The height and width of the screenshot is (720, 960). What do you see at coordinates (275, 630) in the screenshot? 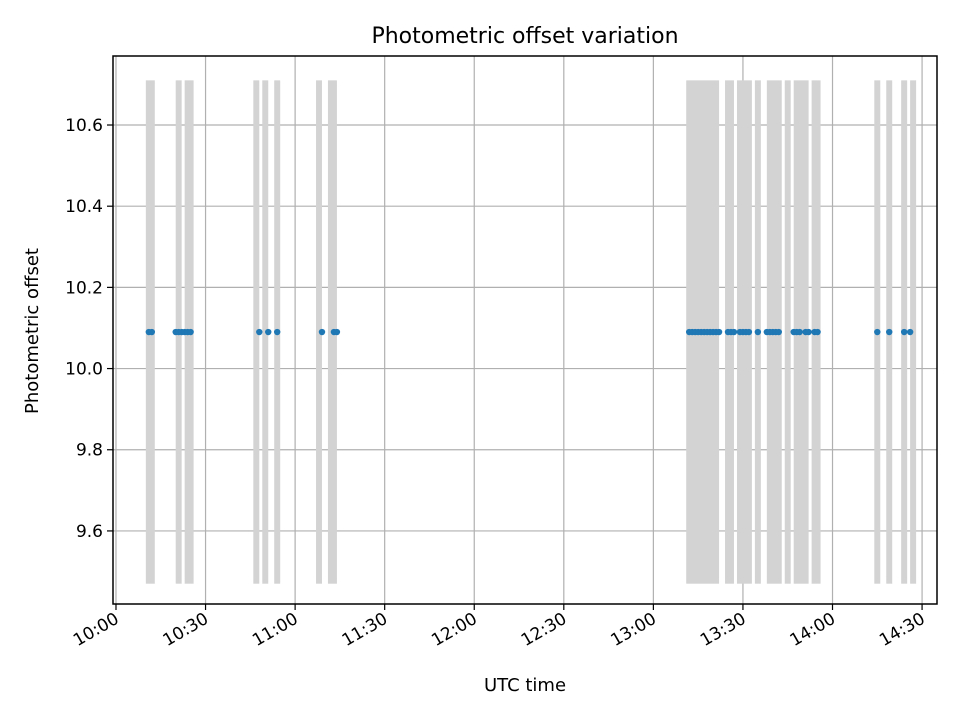
I see `x-tick-label: 11:00` at bounding box center [275, 630].